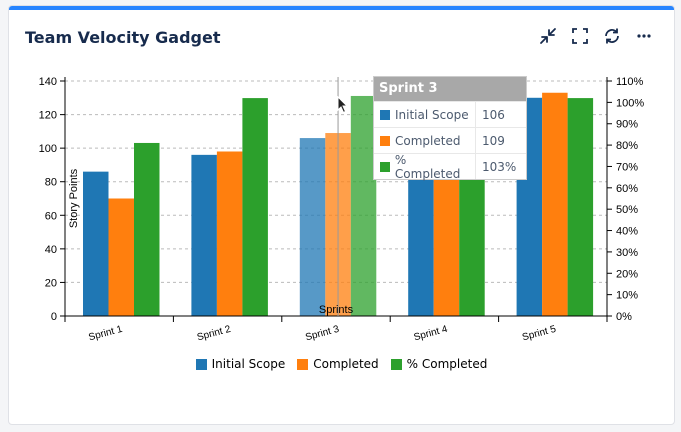  I want to click on legend-label: Initial Scope, so click(248, 364).